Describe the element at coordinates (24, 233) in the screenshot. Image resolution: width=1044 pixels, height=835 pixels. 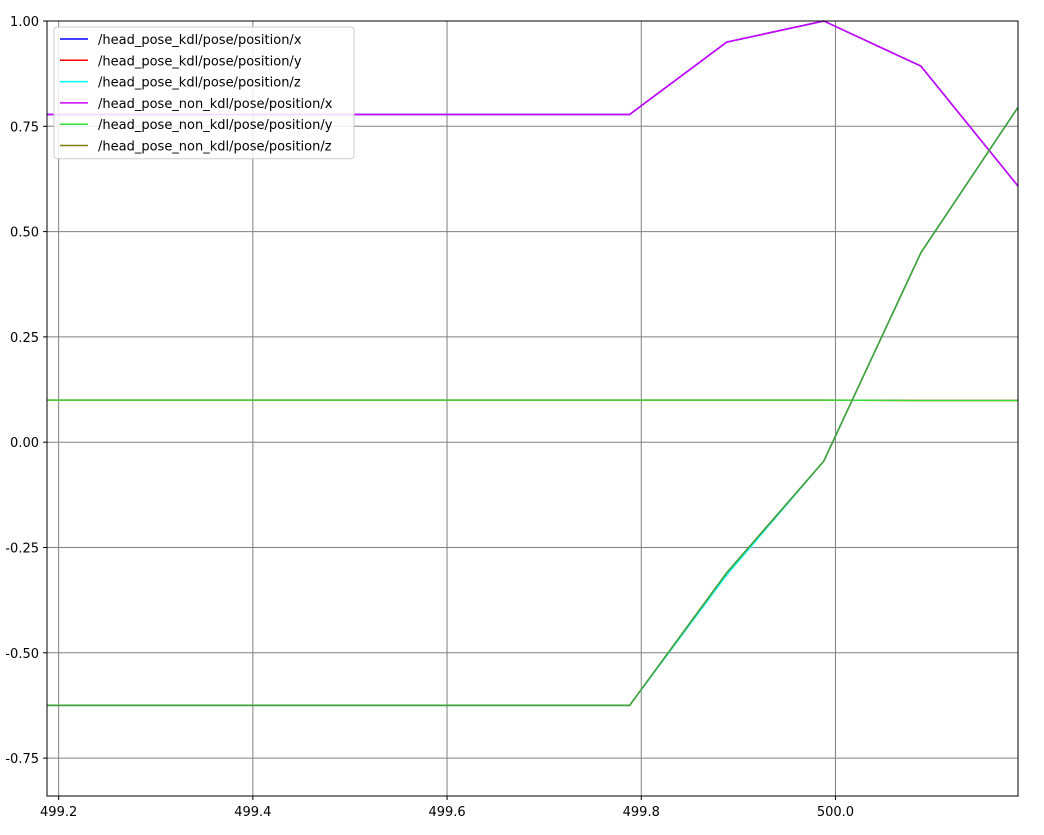
I see `y-tick-label: 0.50` at that location.